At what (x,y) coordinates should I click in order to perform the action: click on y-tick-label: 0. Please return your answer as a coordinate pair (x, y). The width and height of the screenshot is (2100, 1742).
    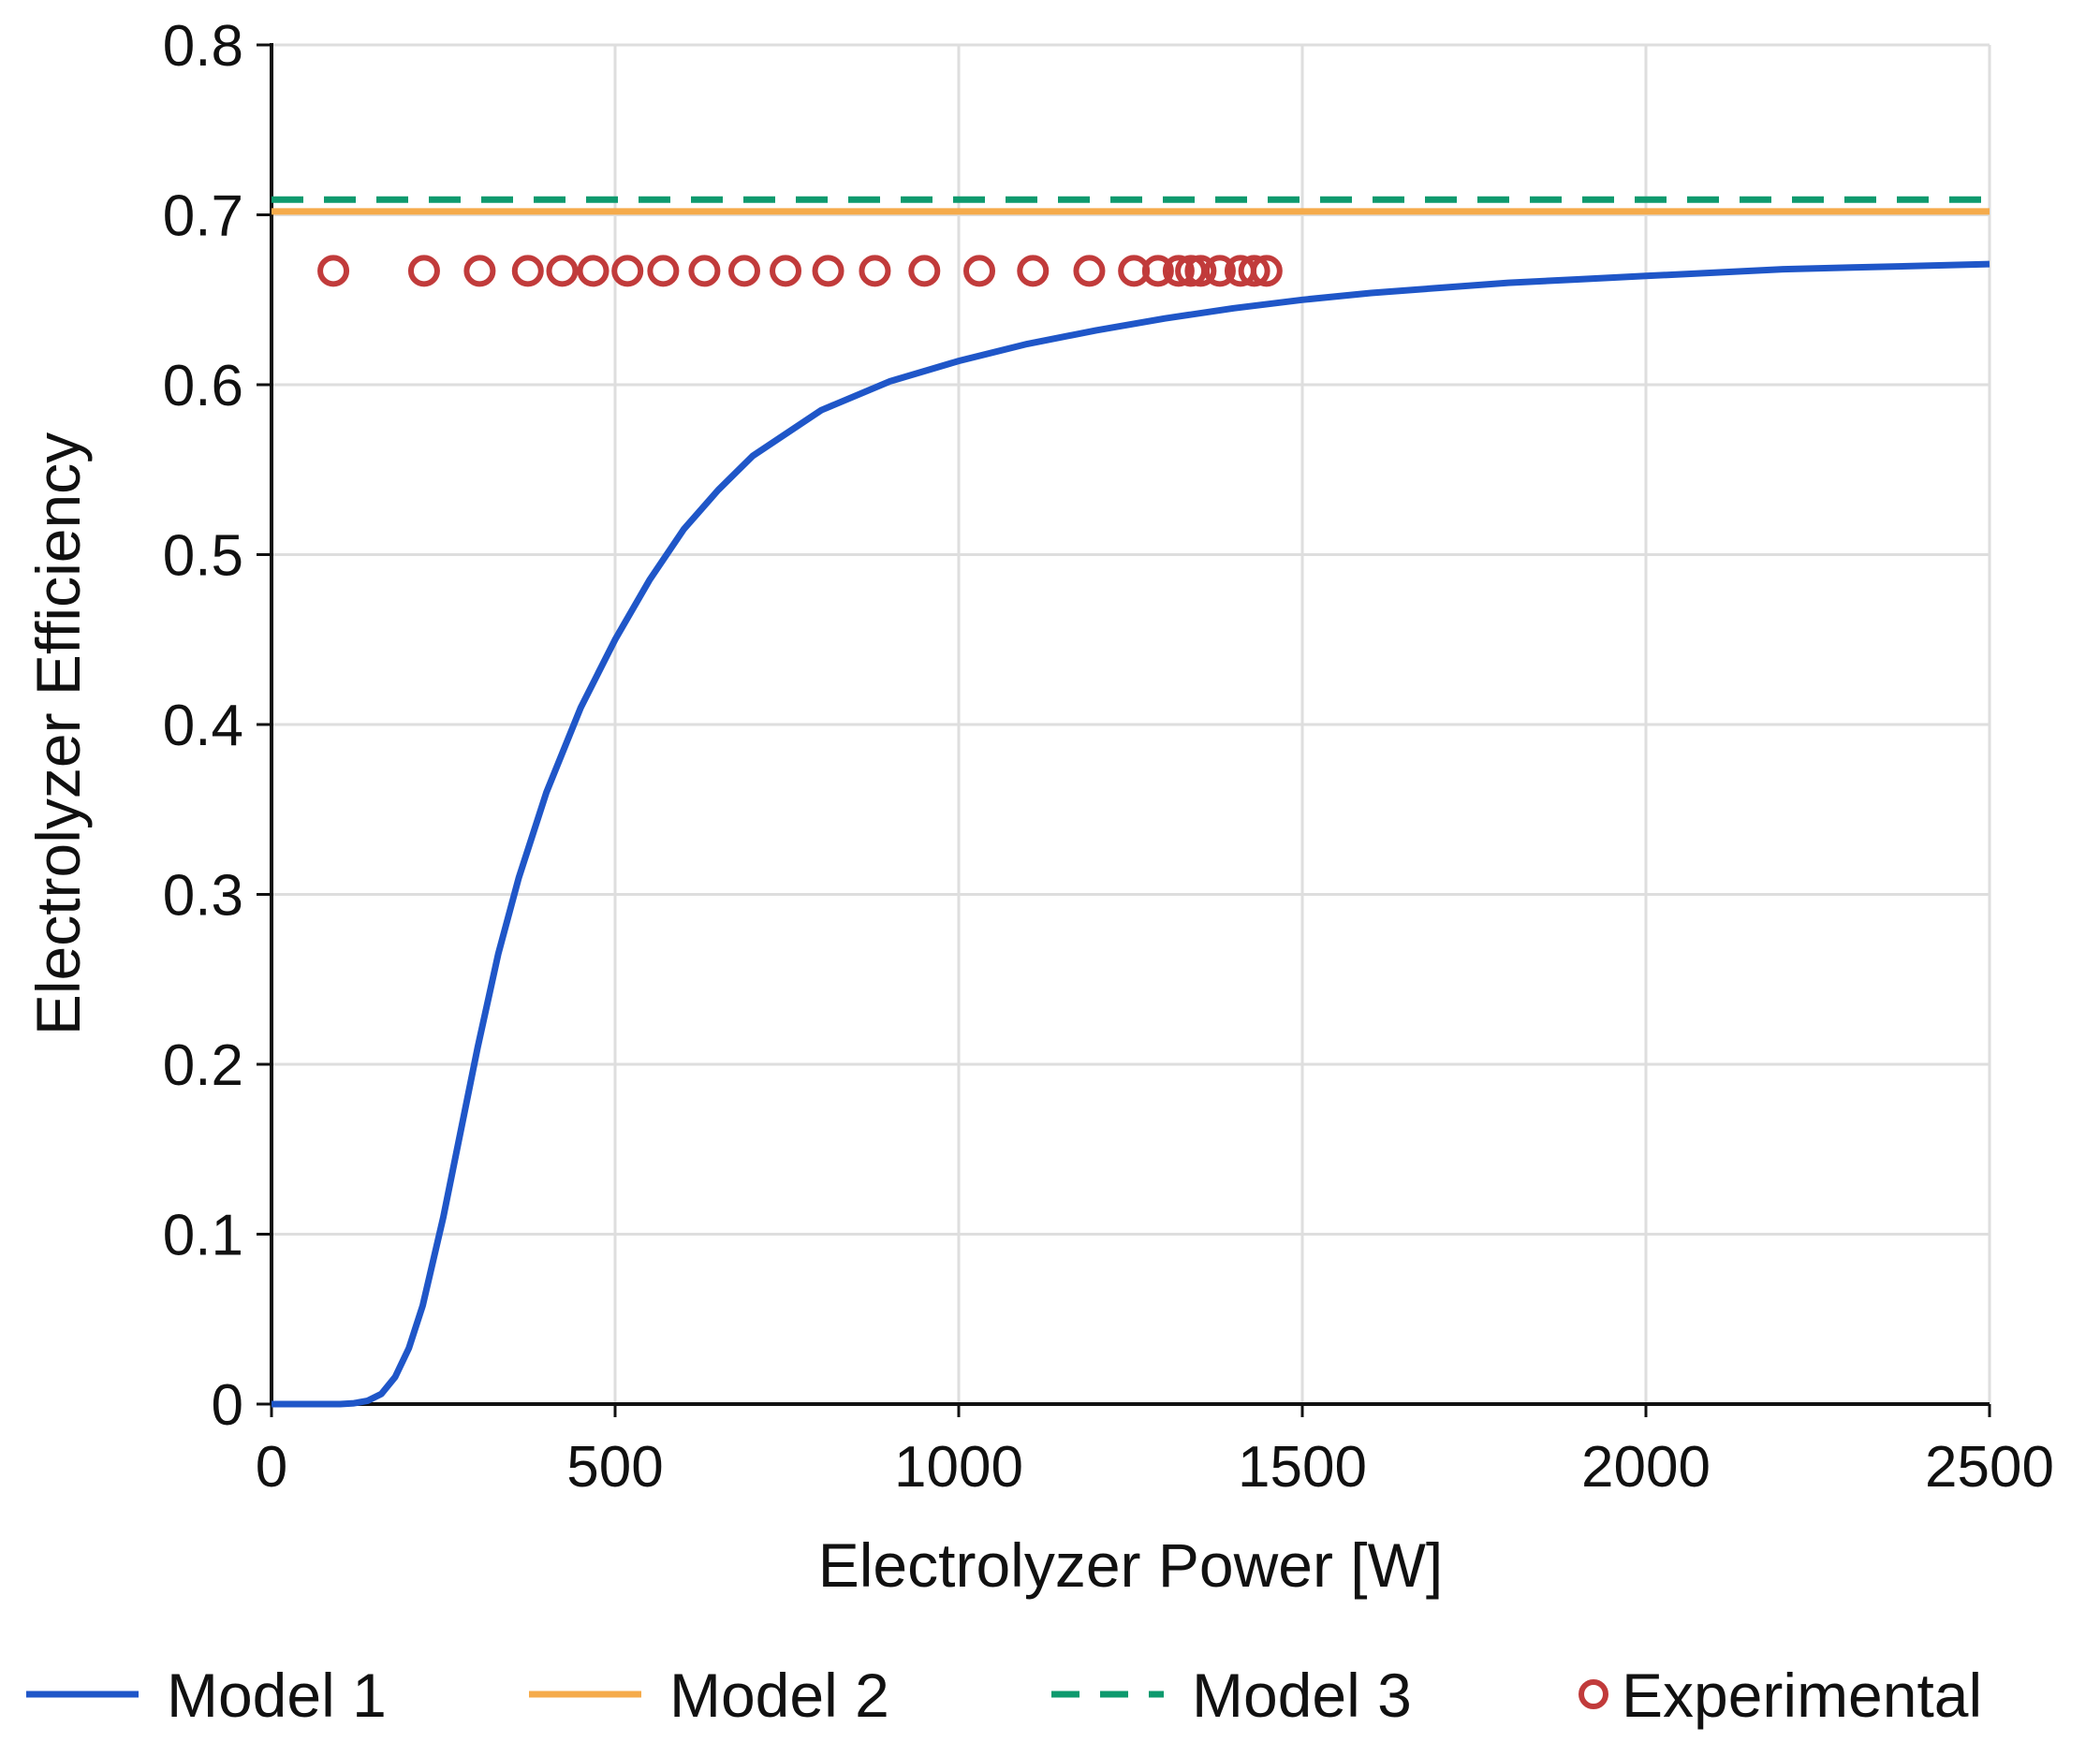
    Looking at the image, I should click on (227, 1405).